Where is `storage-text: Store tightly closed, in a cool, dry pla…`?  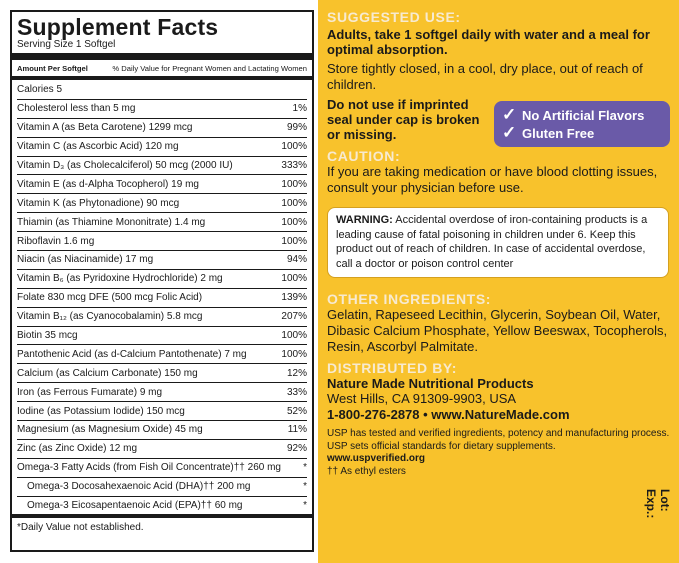
storage-text: Store tightly closed, in a cool, dry pla… is located at coordinates (485, 76).